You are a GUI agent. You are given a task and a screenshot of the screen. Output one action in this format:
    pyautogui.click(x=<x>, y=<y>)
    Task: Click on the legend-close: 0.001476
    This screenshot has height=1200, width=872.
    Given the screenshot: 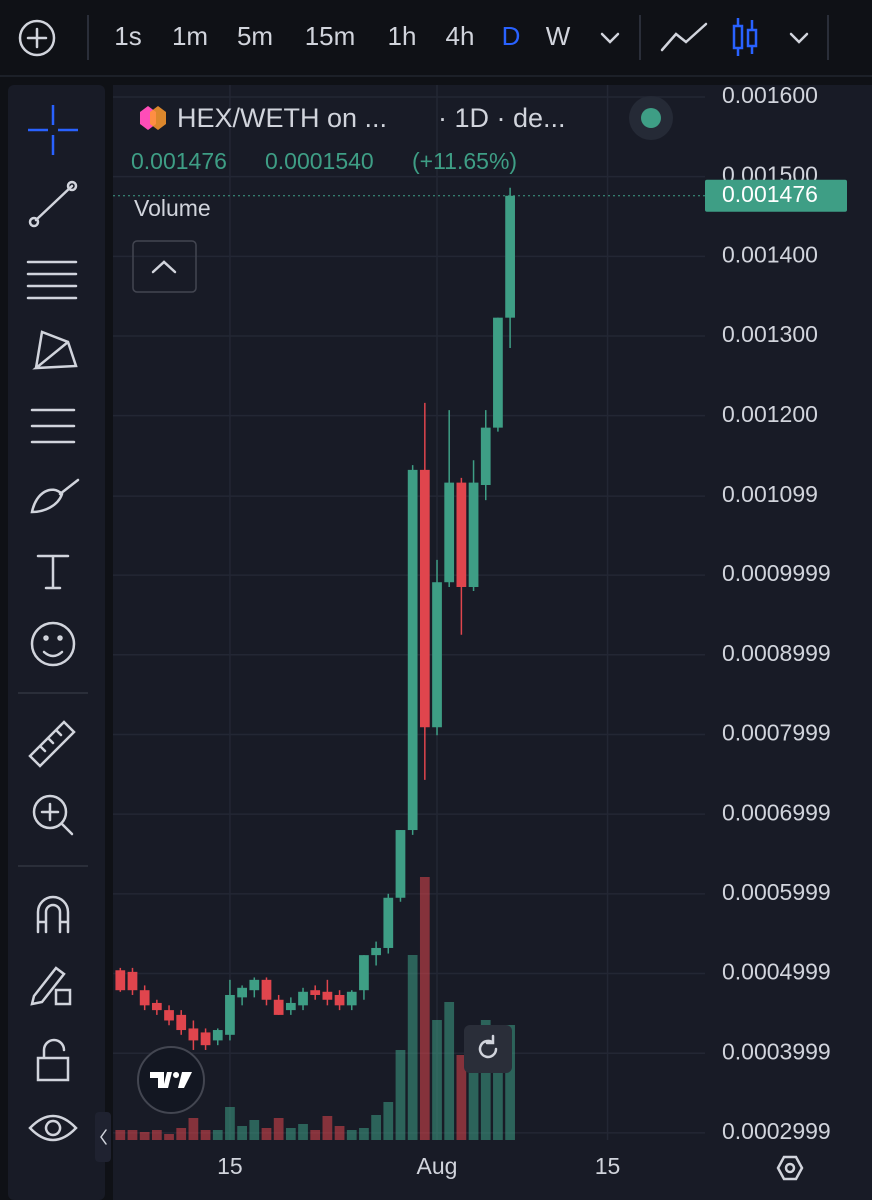 What is the action you would take?
    pyautogui.click(x=179, y=161)
    